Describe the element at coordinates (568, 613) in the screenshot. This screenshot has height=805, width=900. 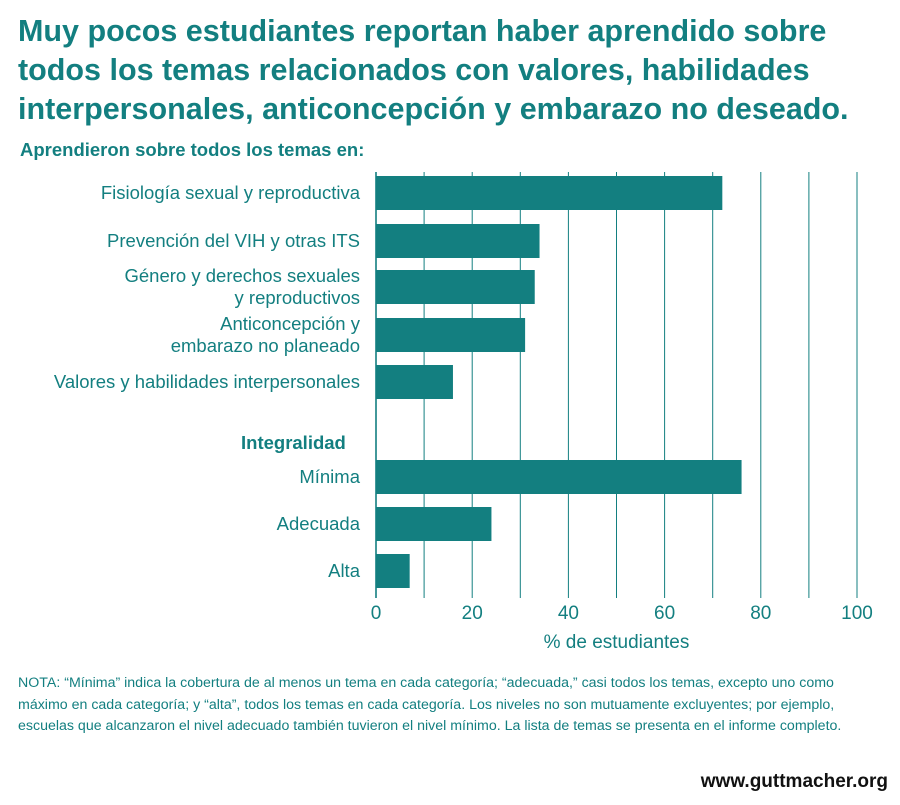
I see `x-tick-label: 40` at that location.